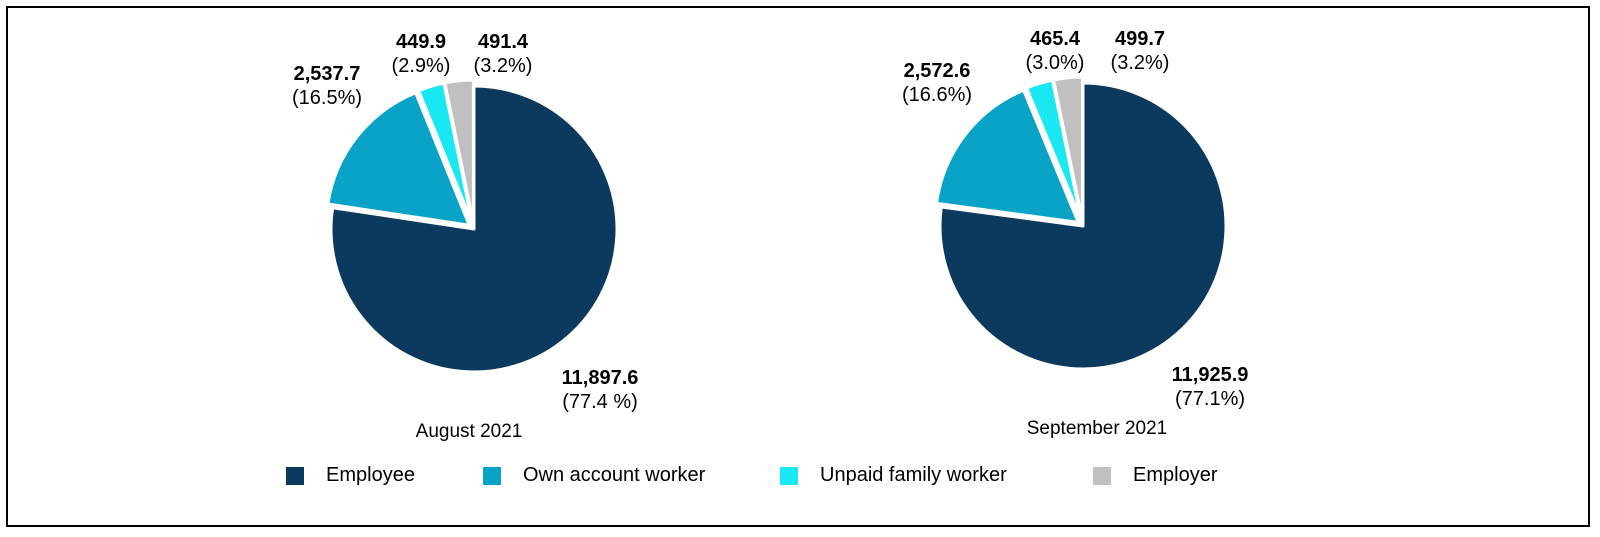 This screenshot has height=537, width=1600. What do you see at coordinates (469, 431) in the screenshot?
I see `pie-title: August 2021` at bounding box center [469, 431].